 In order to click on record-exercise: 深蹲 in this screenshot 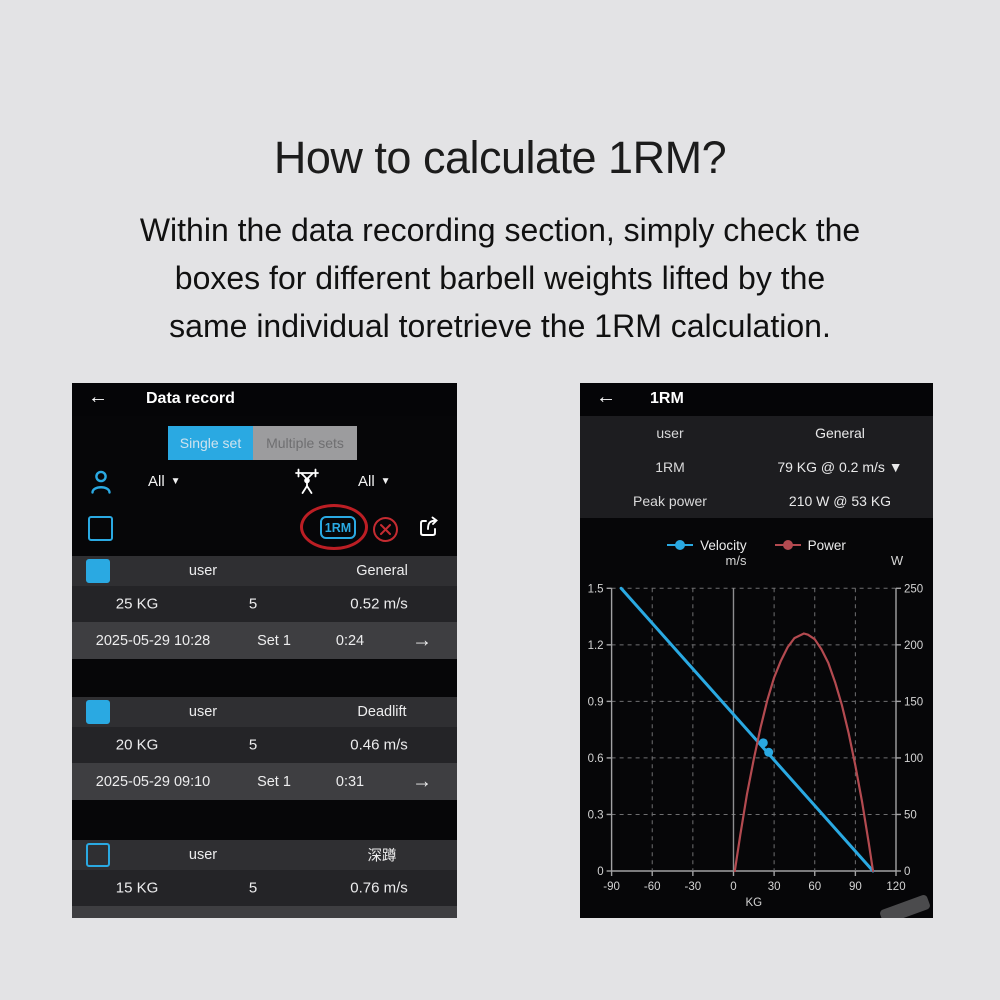, I will do `click(382, 856)`.